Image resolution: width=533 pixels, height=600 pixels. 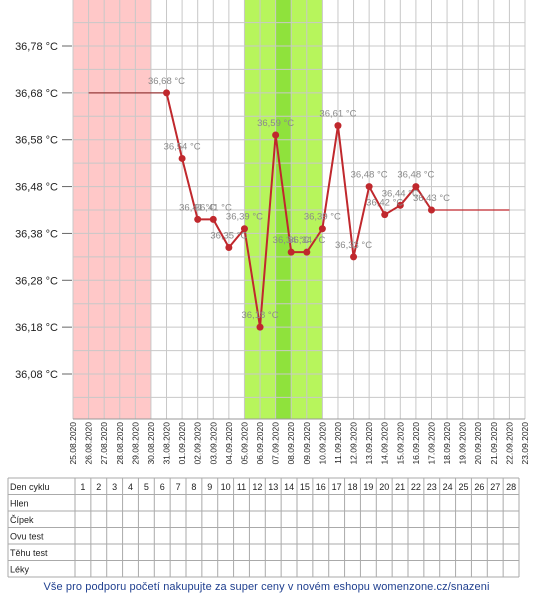 What do you see at coordinates (193, 487) in the screenshot?
I see `cycle-day-cell: 8` at bounding box center [193, 487].